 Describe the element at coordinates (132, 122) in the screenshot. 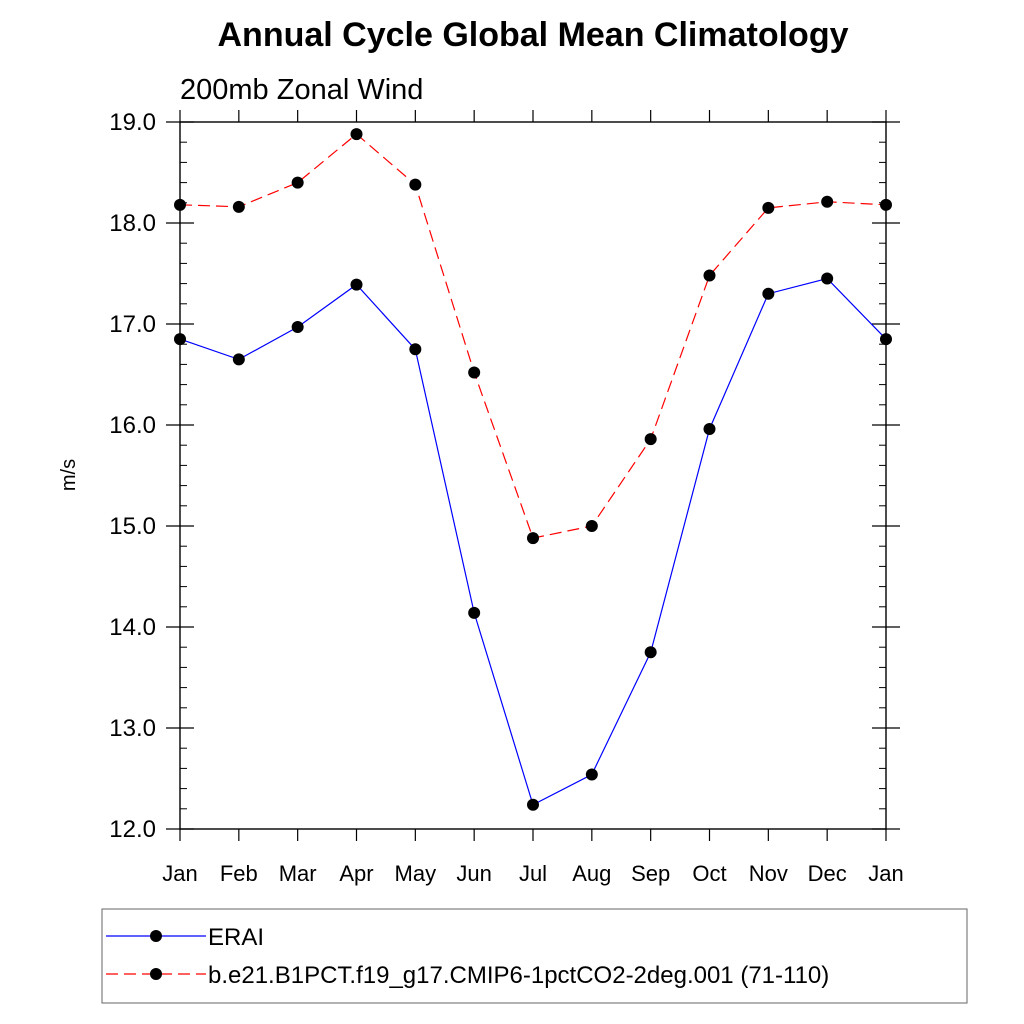

I see `y-tick-label: 19.0` at that location.